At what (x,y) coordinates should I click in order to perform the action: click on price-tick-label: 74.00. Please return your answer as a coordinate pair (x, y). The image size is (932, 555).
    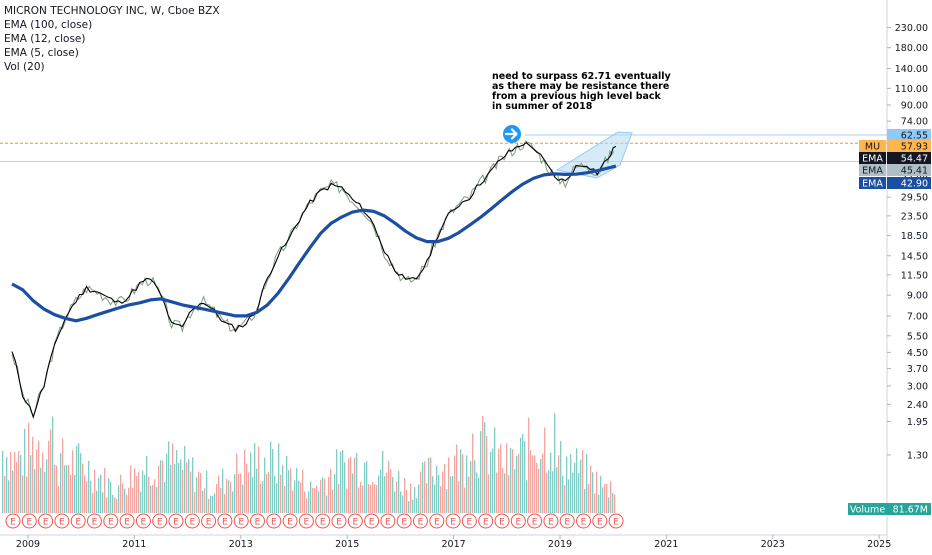
    Looking at the image, I should click on (914, 122).